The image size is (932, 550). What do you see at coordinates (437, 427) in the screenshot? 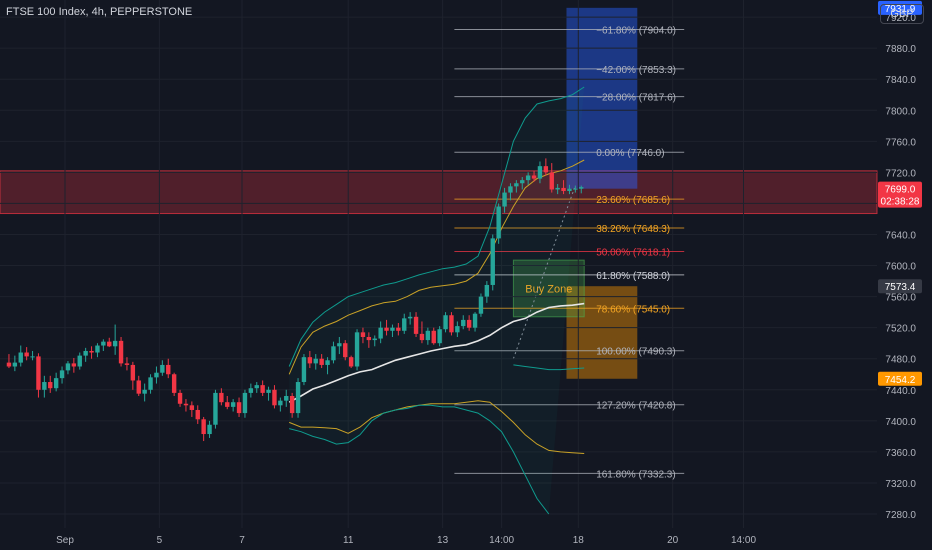
I see `bollinger-inner-lower` at bounding box center [437, 427].